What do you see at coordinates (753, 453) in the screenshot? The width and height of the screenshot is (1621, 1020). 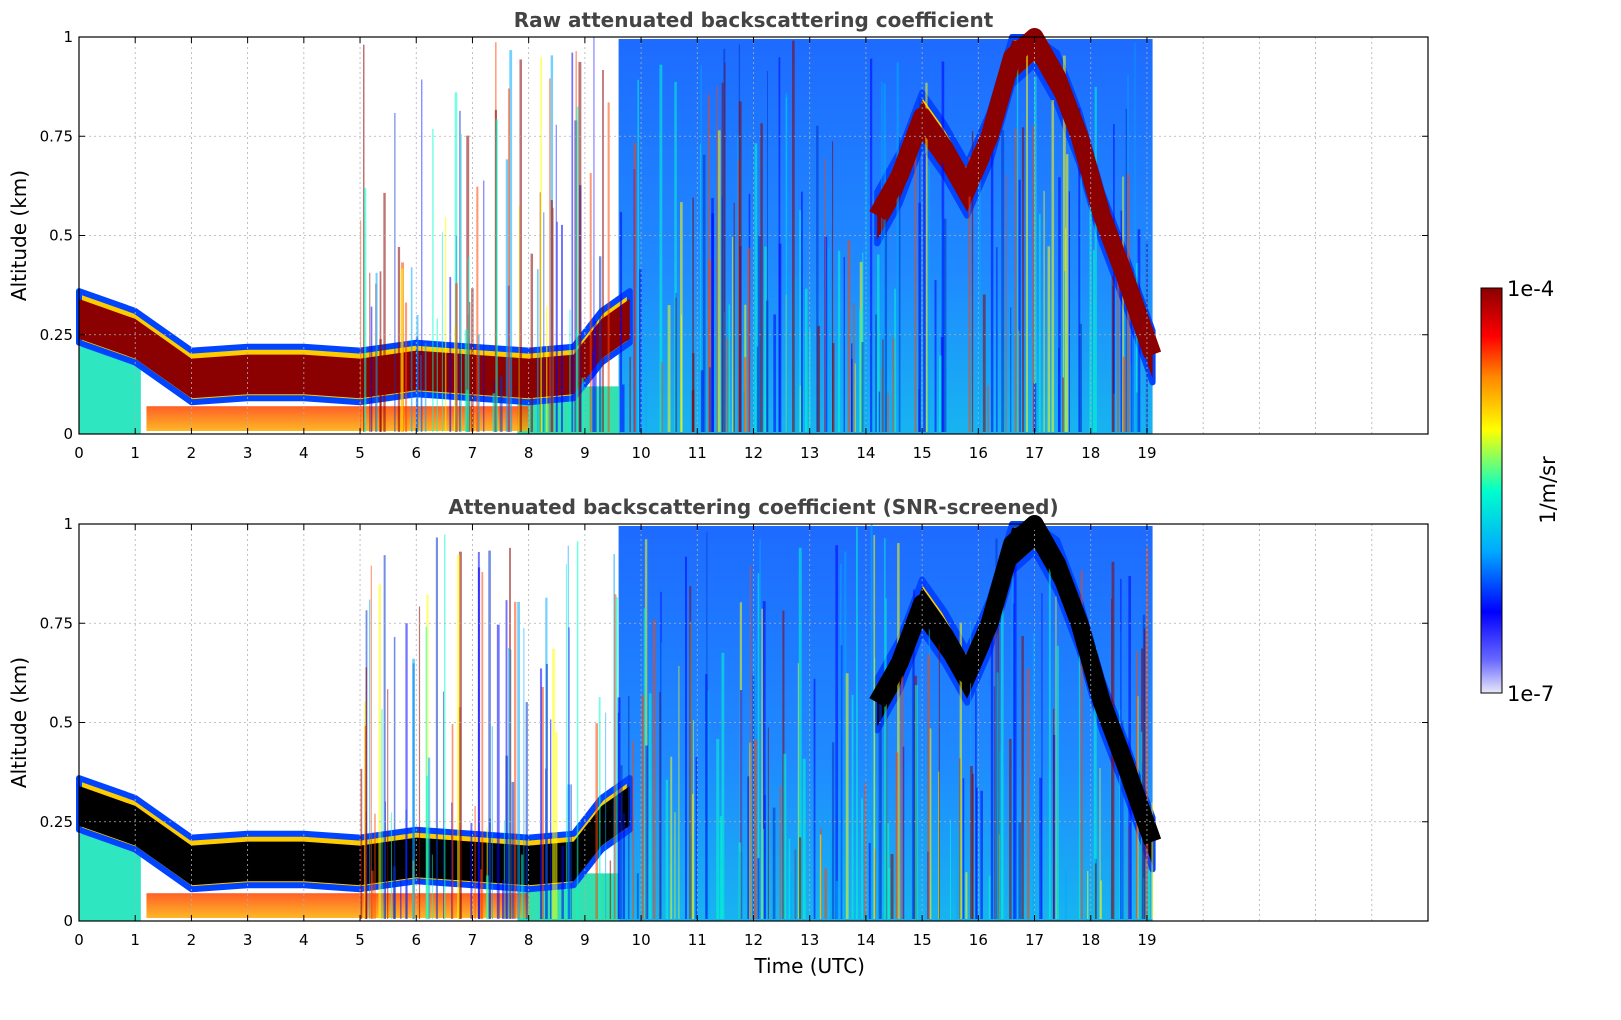 I see `x-tick-label: 12` at bounding box center [753, 453].